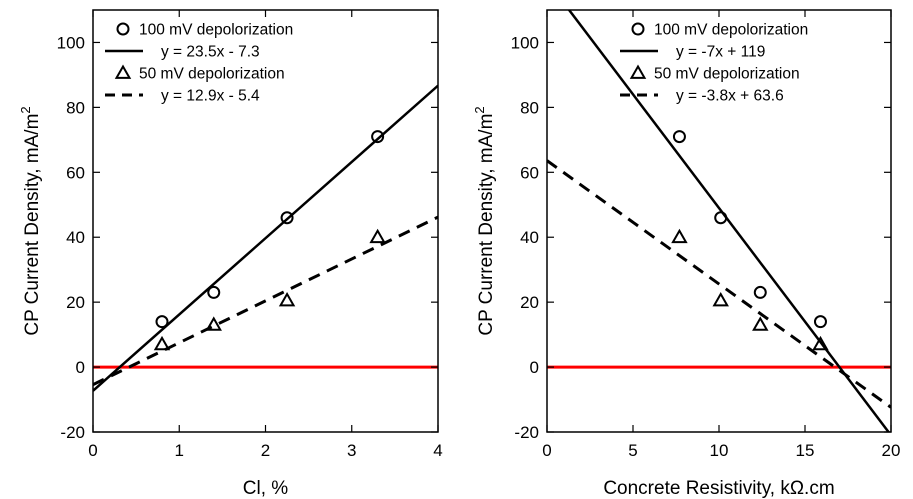 This screenshot has width=913, height=499. I want to click on x-tick-label: 10, so click(719, 450).